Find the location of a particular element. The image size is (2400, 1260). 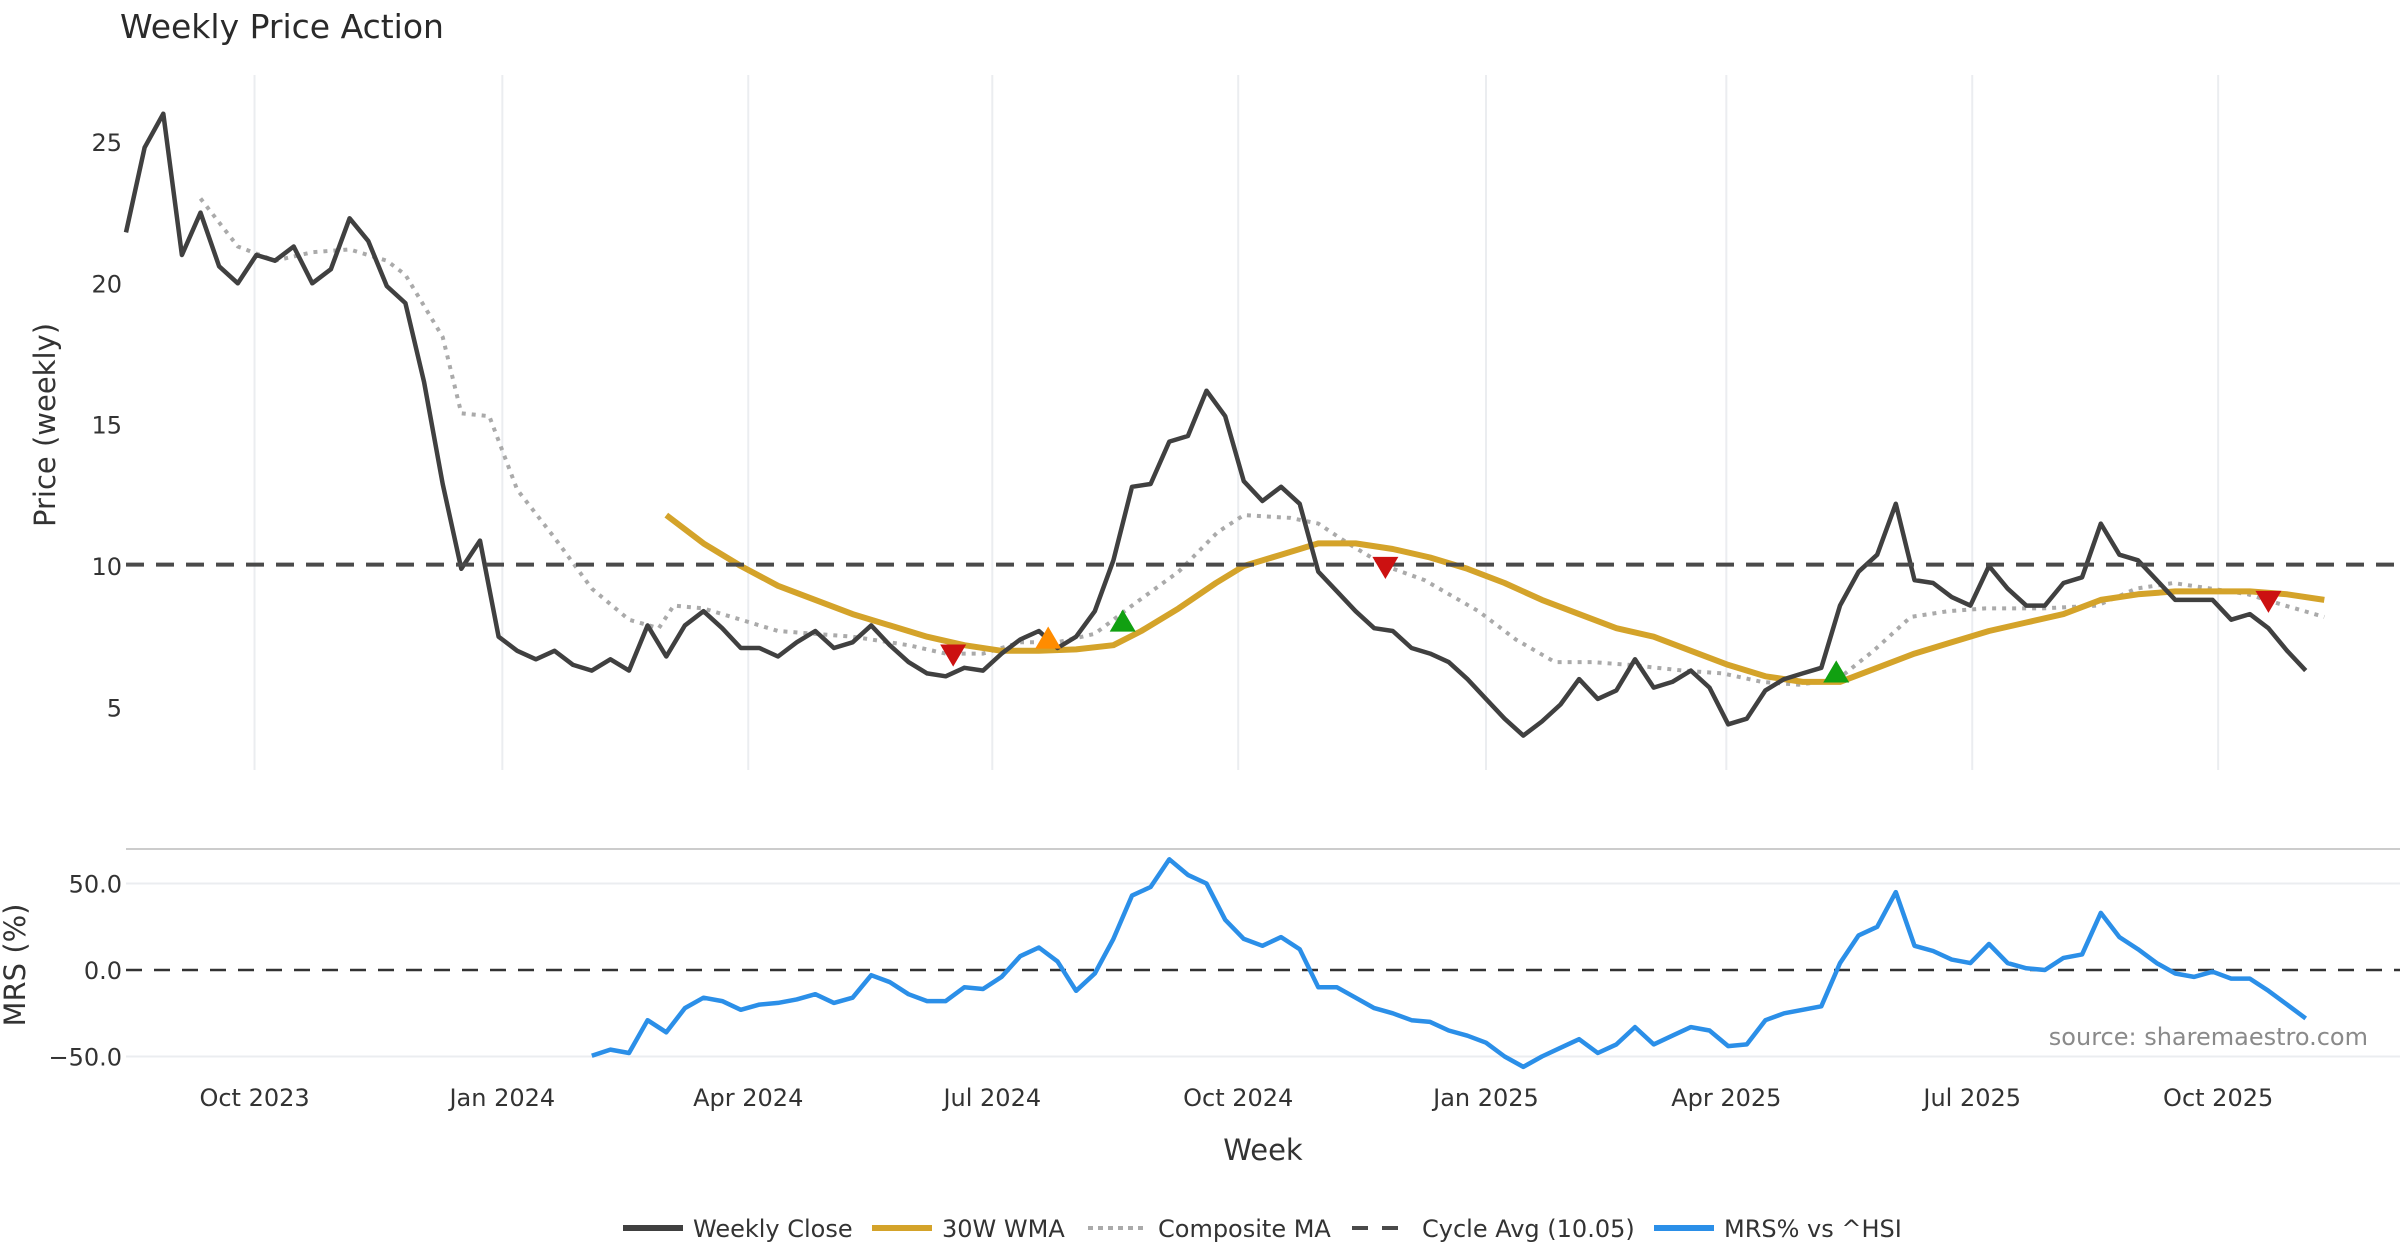

x-tick-label: Jan 2025 is located at coordinates (1485, 1098).